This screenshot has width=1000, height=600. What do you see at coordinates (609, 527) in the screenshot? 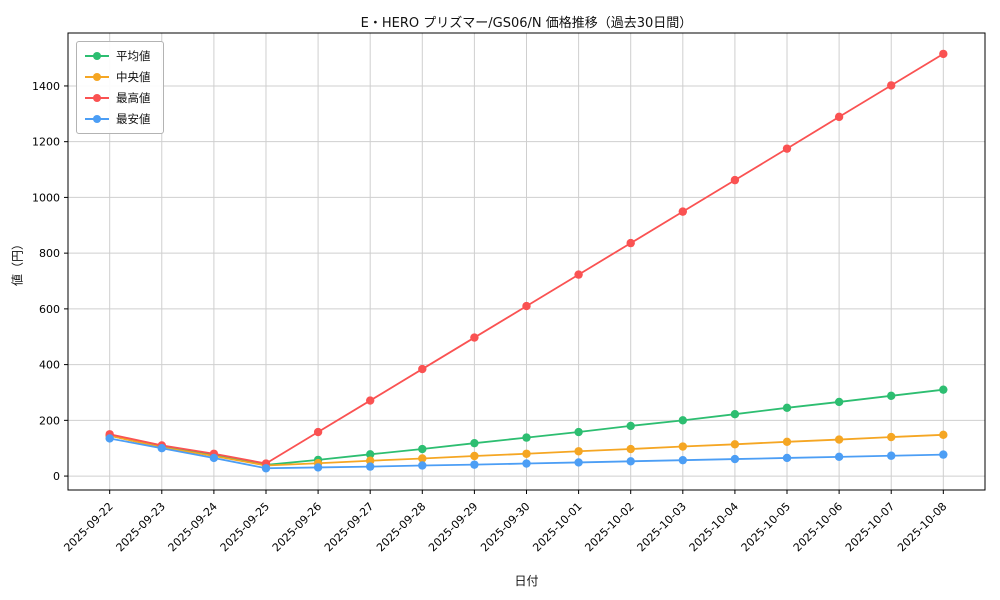
I see `svg-text: 2025-10-02` at bounding box center [609, 527].